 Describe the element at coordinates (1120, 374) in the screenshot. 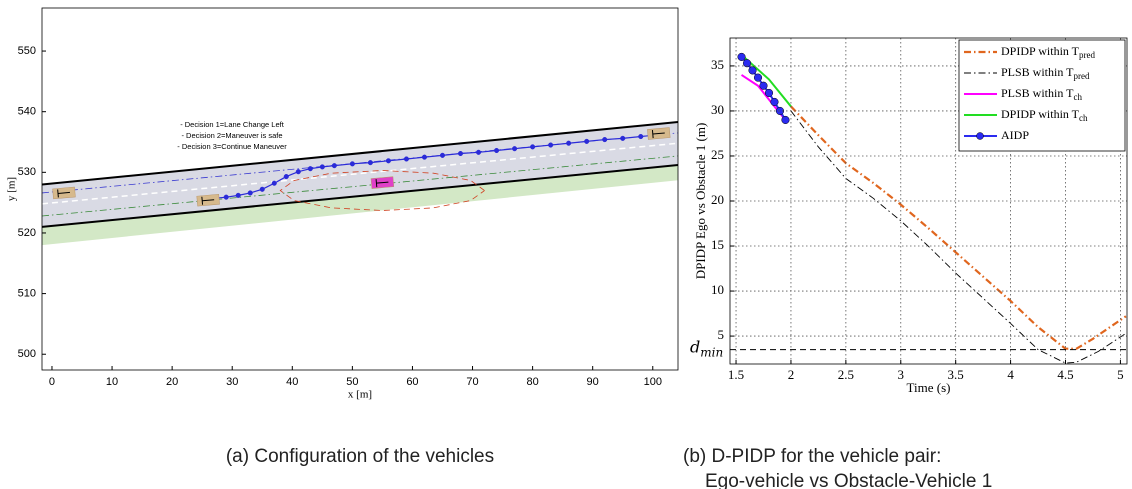

I see `x-tick-label: 5` at that location.